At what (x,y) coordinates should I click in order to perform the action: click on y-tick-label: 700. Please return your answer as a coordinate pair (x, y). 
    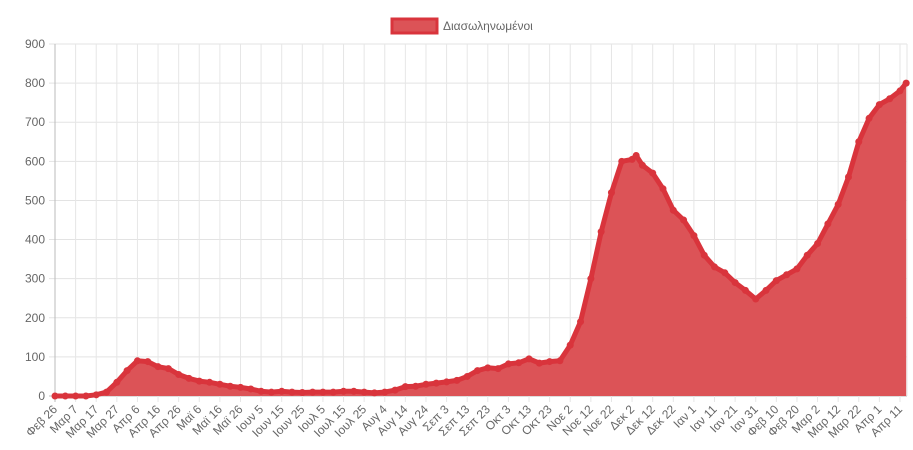
    Looking at the image, I should click on (35, 122).